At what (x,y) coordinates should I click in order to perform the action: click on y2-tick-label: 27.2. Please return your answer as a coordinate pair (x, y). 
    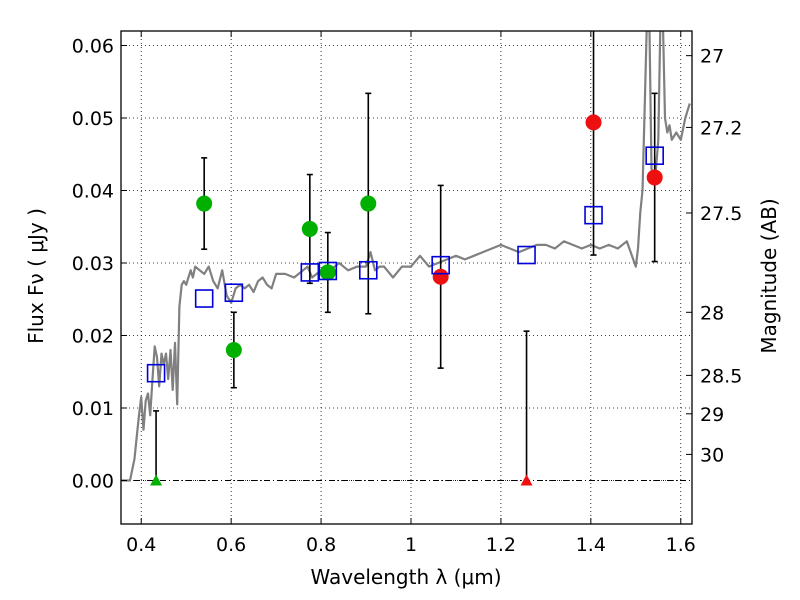
    Looking at the image, I should click on (721, 128).